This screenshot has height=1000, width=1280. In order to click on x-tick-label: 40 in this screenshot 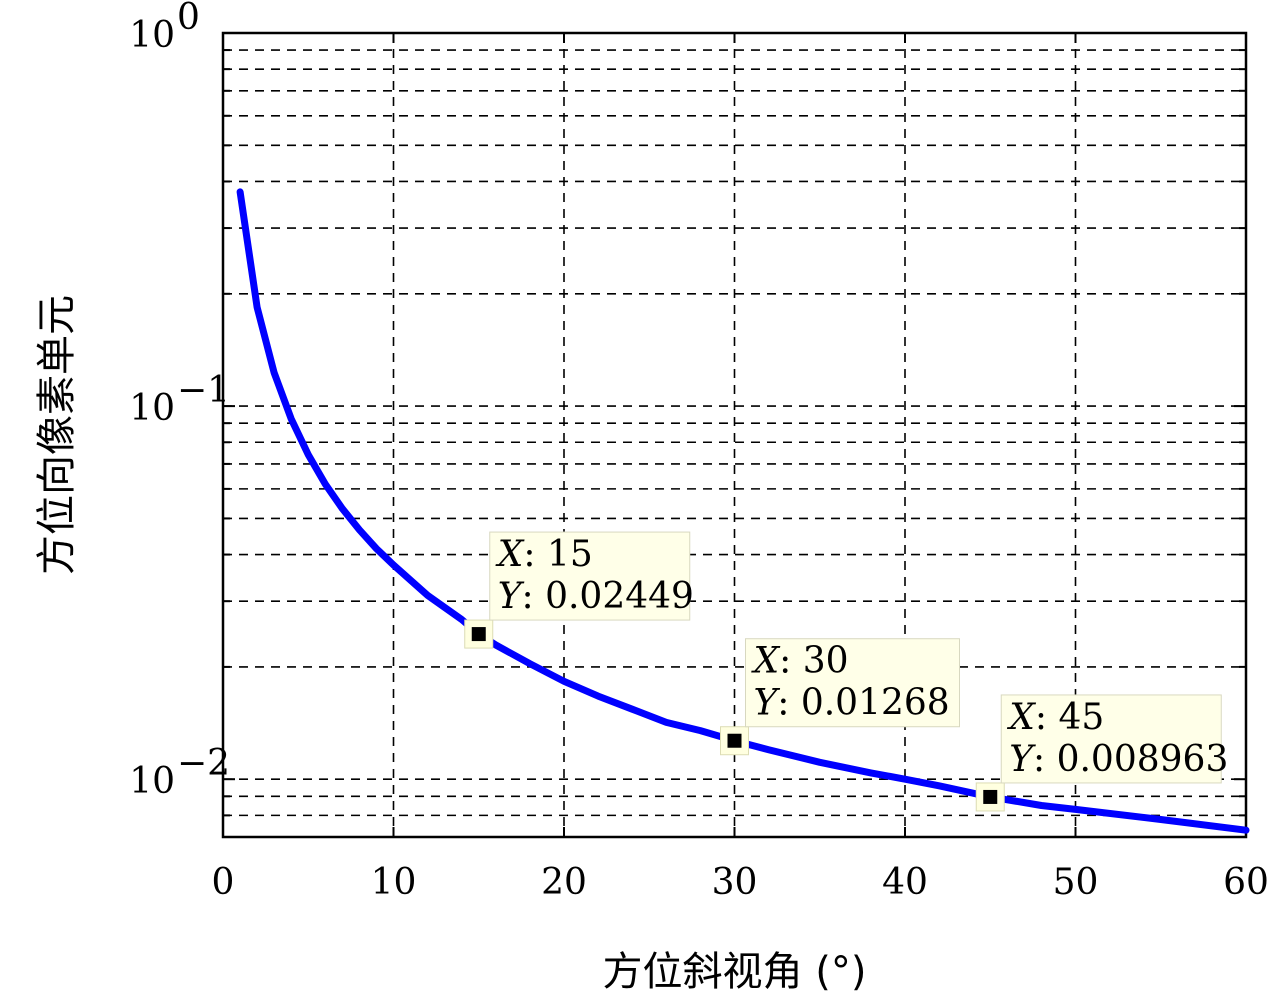, I will do `click(905, 882)`.